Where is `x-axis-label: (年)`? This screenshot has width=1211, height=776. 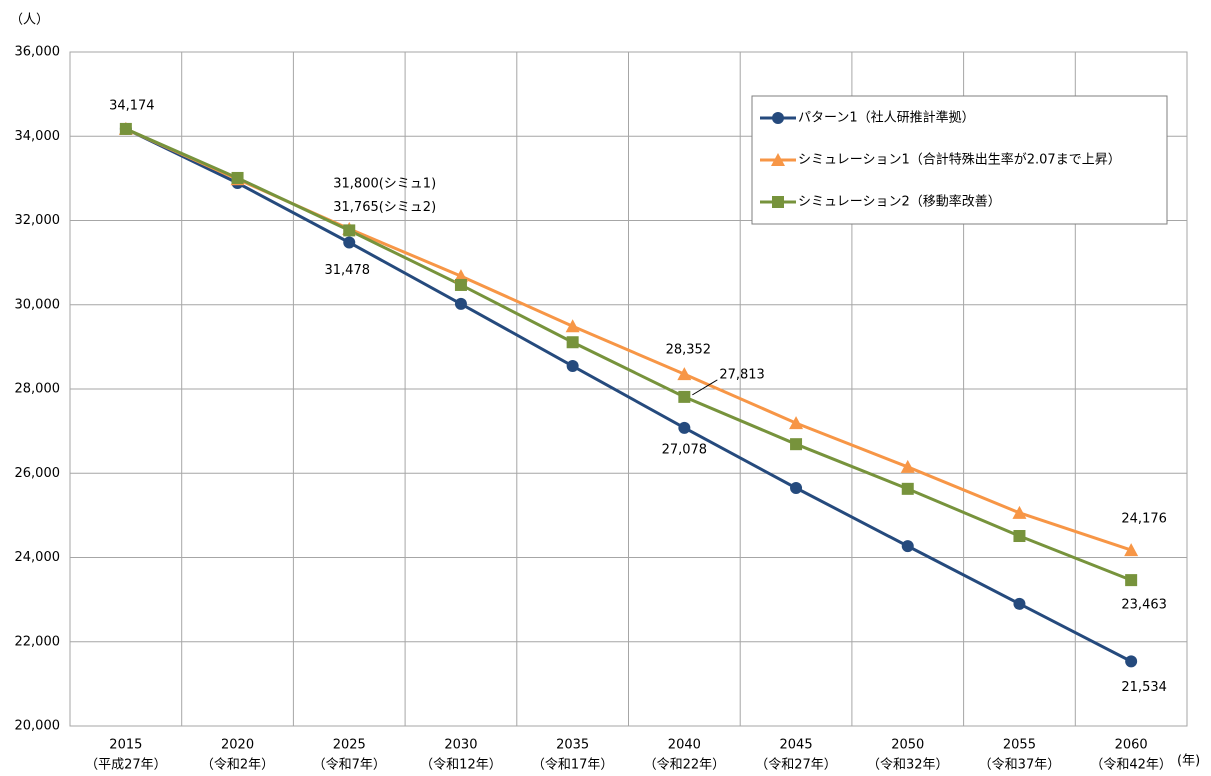
x-axis-label: (年) is located at coordinates (1188, 761).